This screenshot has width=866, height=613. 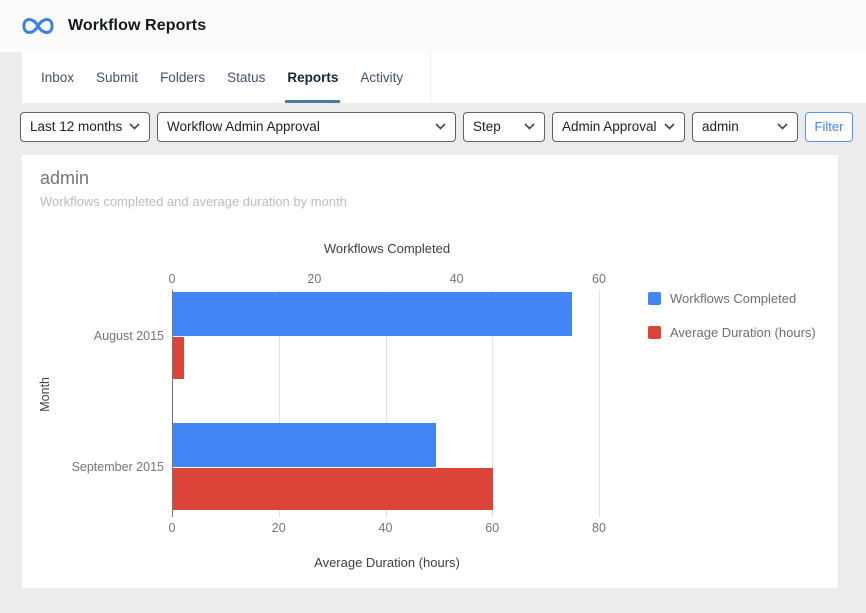 I want to click on tab-bar-divider, so click(x=430, y=77).